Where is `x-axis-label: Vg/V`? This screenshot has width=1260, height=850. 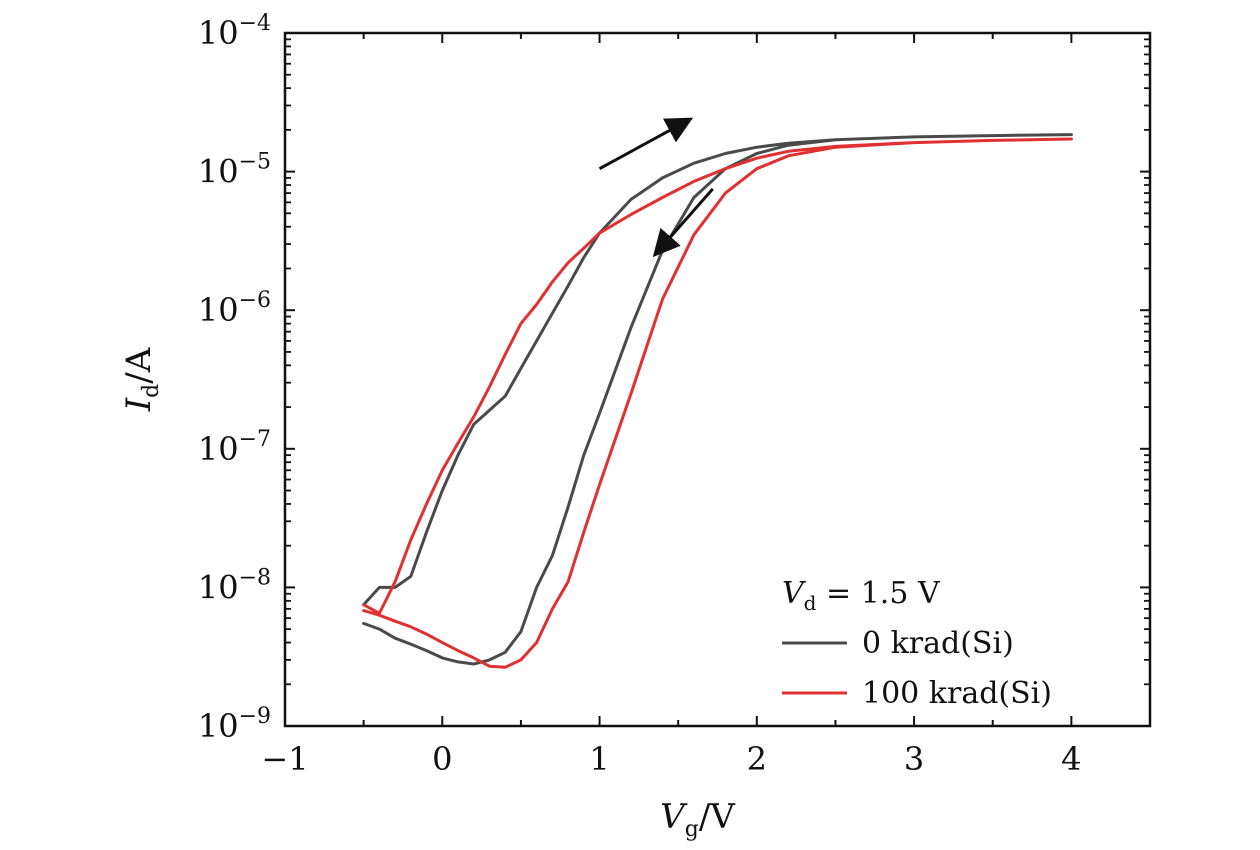 x-axis-label: Vg/V is located at coordinates (698, 819).